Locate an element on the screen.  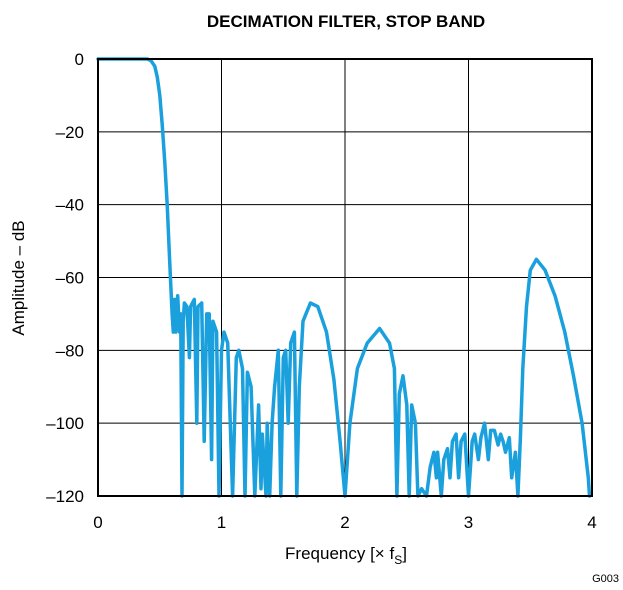
y-tick-label: –60 is located at coordinates (70, 278).